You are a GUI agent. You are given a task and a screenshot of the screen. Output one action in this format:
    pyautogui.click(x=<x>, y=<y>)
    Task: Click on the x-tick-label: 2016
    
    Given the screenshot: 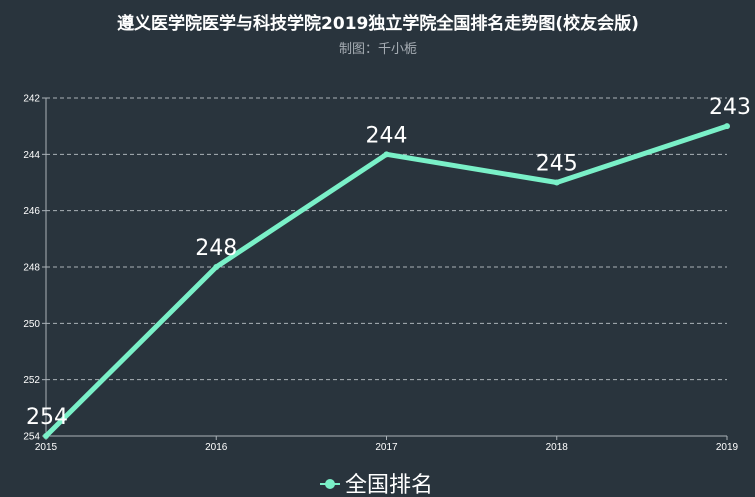 What is the action you would take?
    pyautogui.click(x=216, y=447)
    